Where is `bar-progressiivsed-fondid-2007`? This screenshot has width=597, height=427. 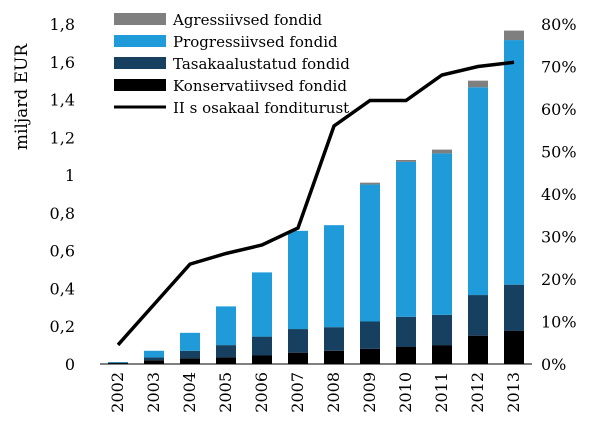 bar-progressiivsed-fondid-2007 is located at coordinates (298, 280).